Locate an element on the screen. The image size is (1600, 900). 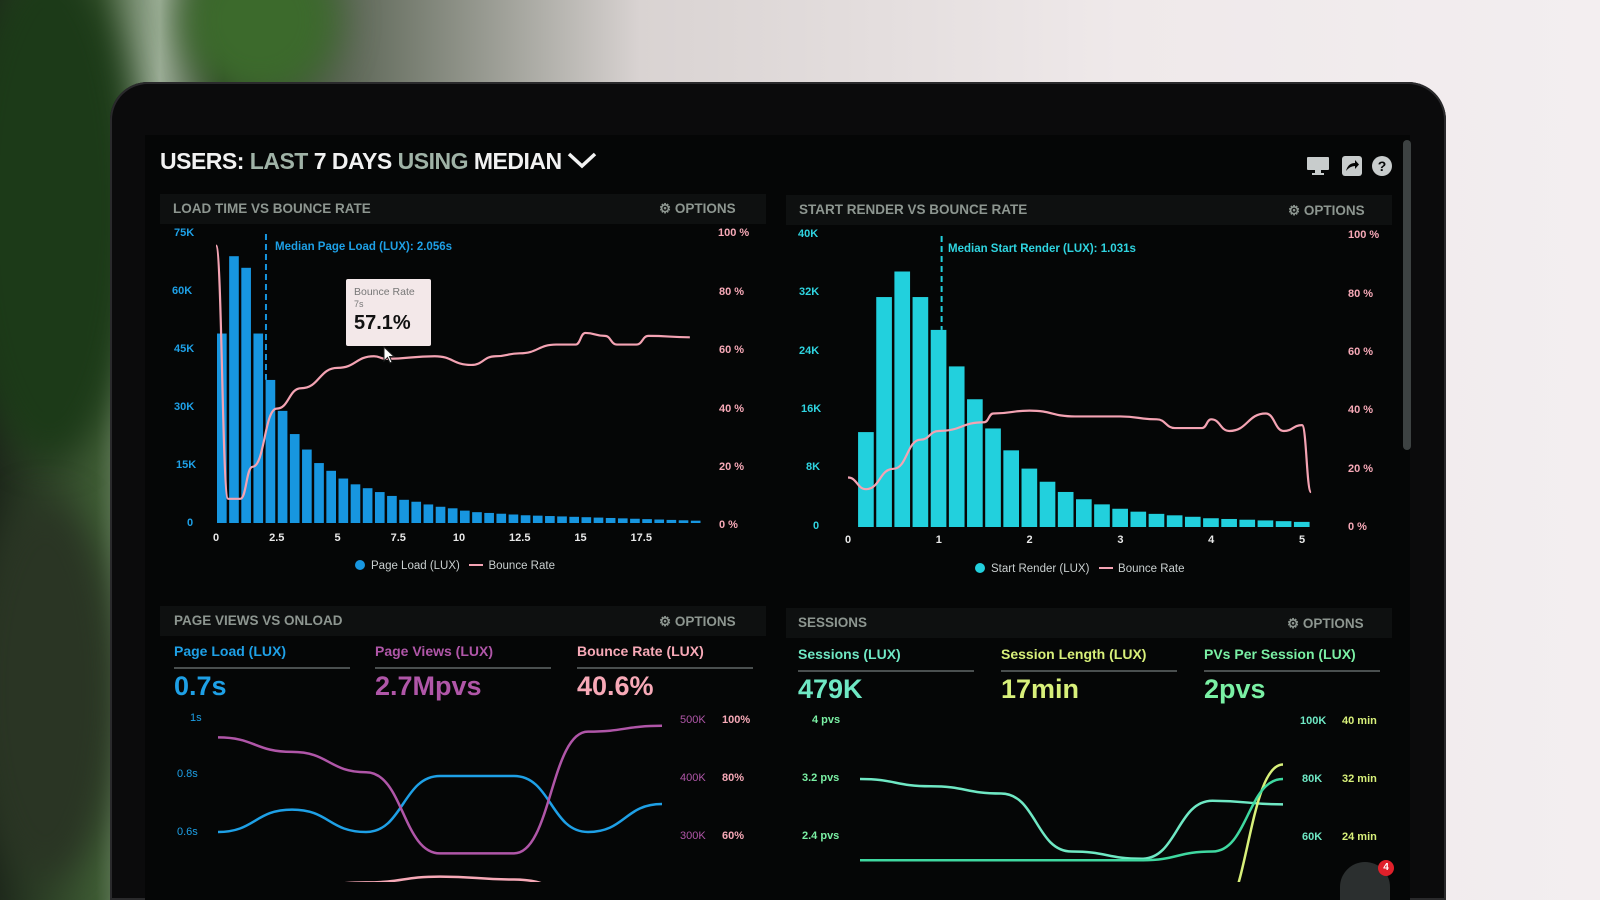
title-part: USERS: is located at coordinates (202, 161).